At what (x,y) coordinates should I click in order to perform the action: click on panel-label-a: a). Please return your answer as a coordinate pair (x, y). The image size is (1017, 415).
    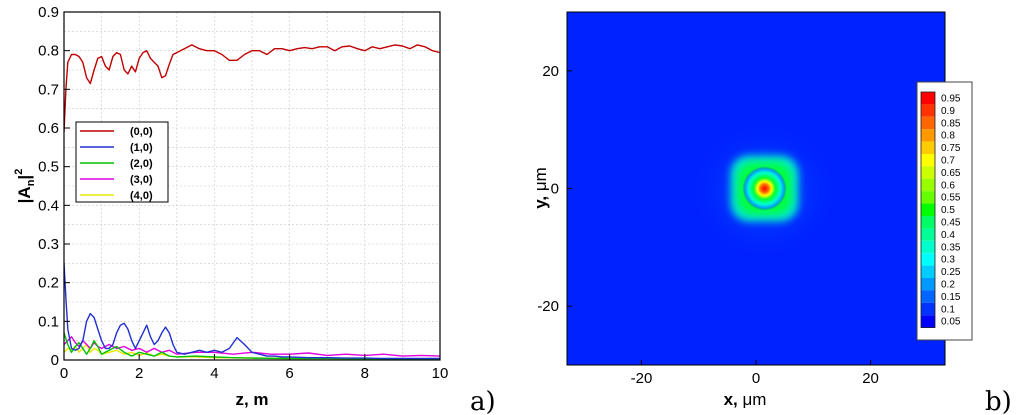
    Looking at the image, I should click on (483, 401).